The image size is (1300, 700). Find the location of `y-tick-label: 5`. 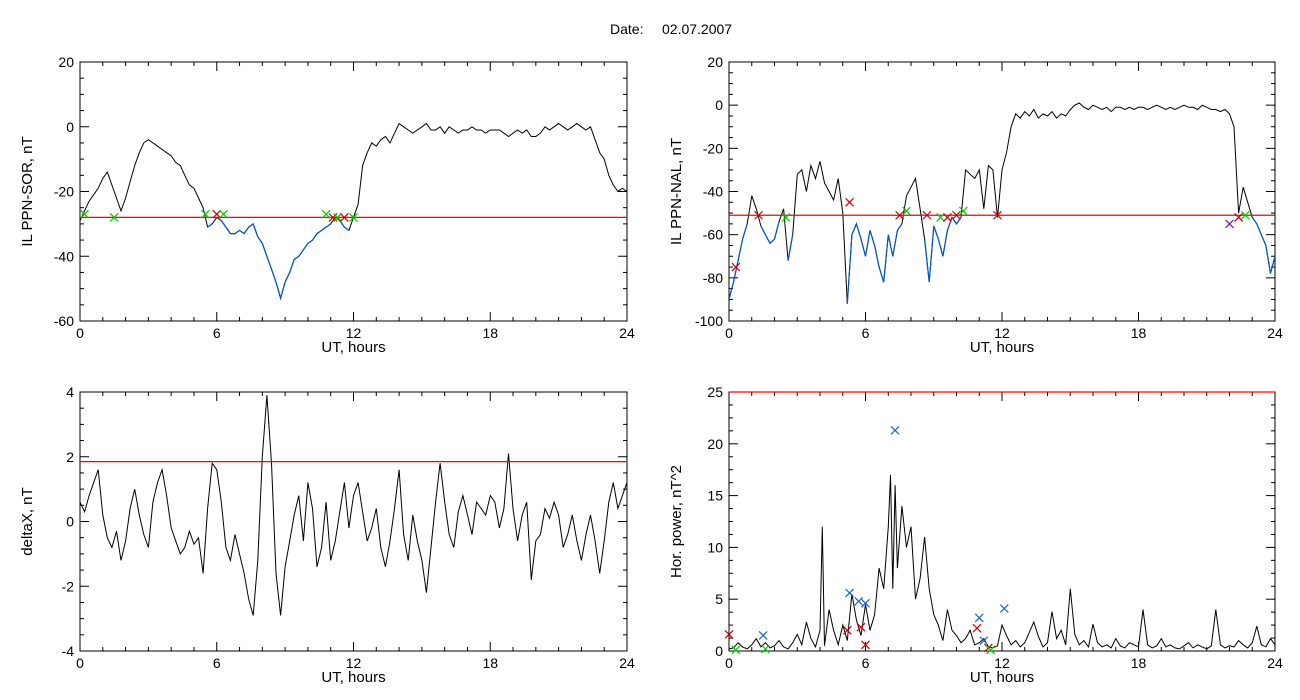

y-tick-label: 5 is located at coordinates (719, 599).